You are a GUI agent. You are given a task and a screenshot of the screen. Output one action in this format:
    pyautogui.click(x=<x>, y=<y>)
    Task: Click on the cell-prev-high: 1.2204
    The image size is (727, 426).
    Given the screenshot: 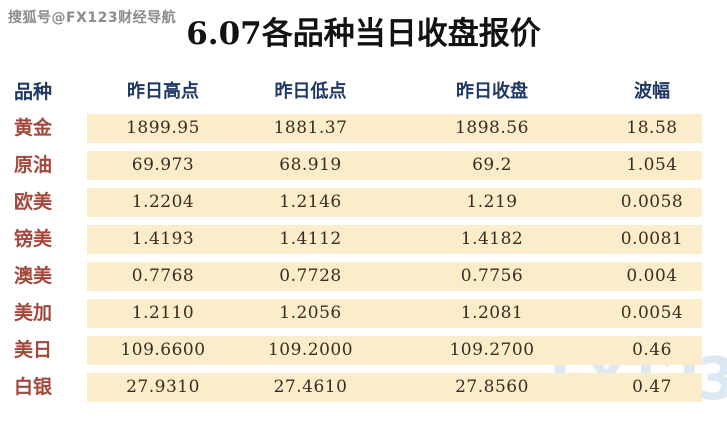 What is the action you would take?
    pyautogui.click(x=163, y=202)
    